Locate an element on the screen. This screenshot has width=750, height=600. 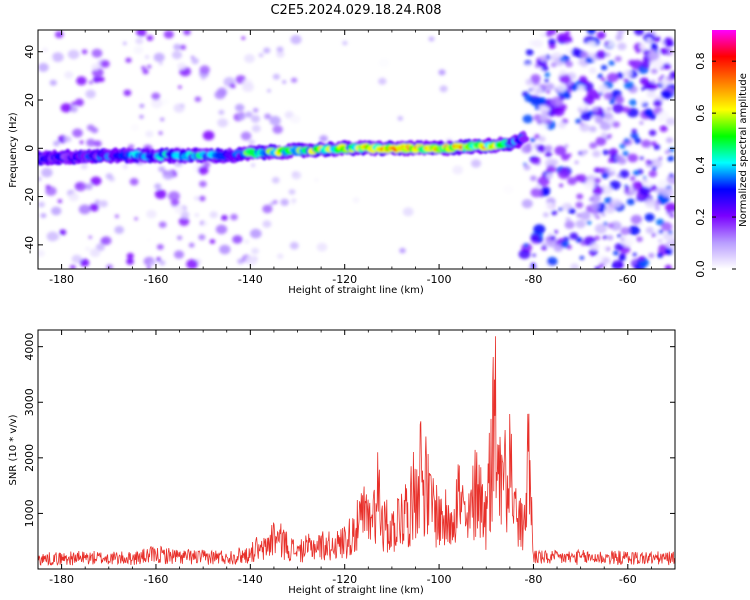
y-tick-label: -20 is located at coordinates (29, 197).